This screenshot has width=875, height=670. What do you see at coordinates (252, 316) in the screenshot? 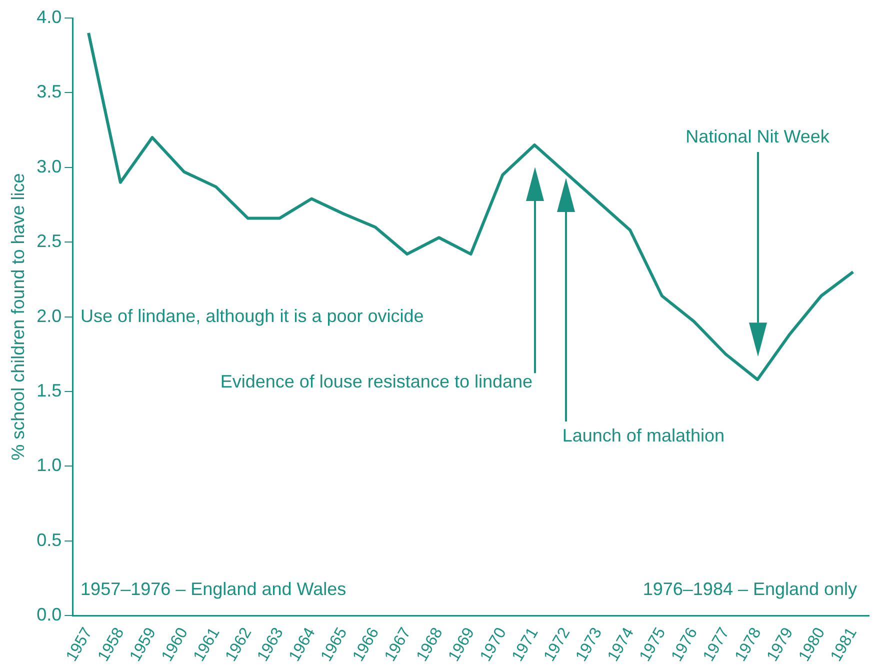
I see `annotation: Use of lindane, although it is a poor ovicide` at bounding box center [252, 316].